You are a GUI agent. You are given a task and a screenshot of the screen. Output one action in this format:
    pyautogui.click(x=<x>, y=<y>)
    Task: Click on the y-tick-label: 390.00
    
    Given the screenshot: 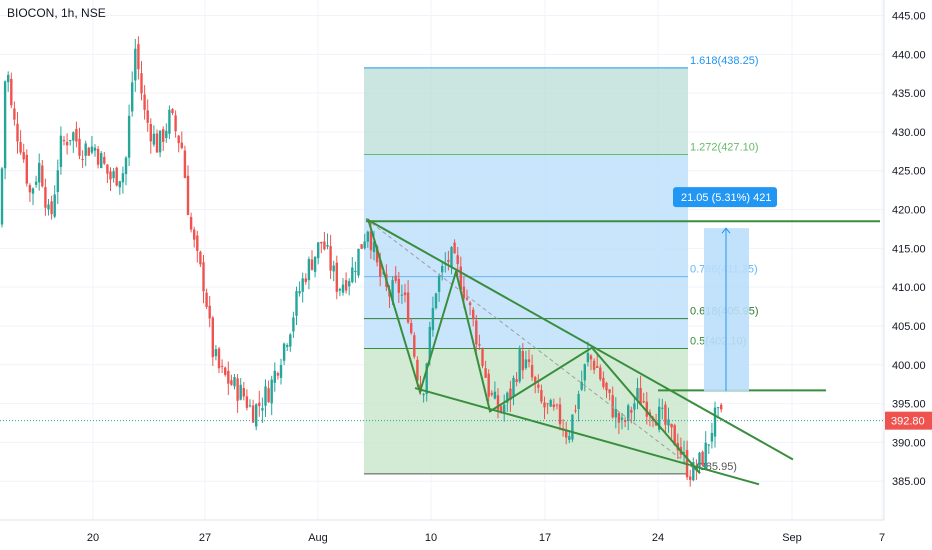 What is the action you would take?
    pyautogui.click(x=909, y=443)
    